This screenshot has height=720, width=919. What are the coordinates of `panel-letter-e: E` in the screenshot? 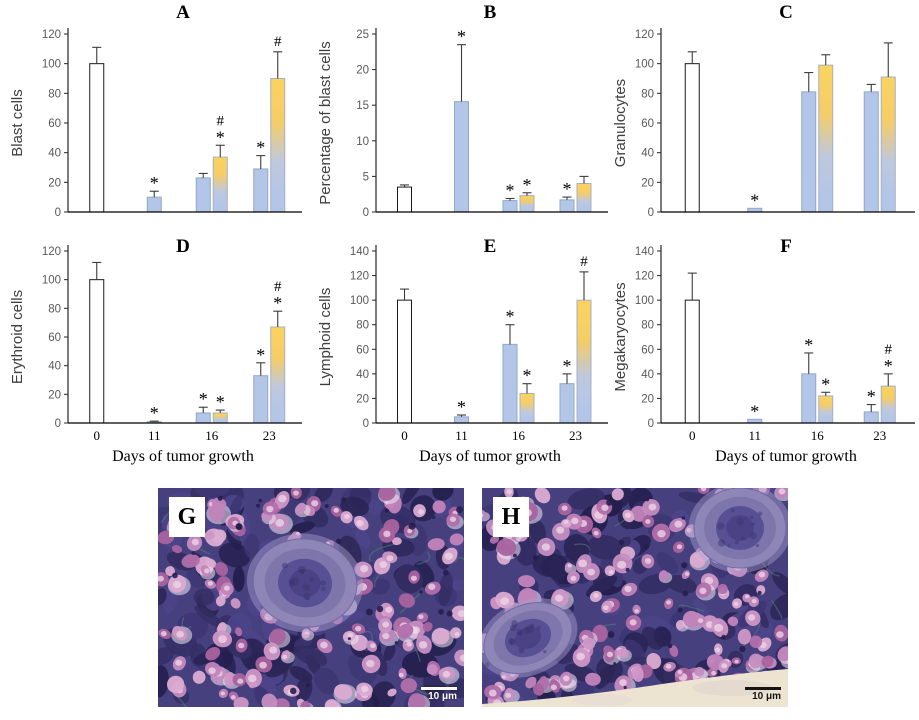 It's located at (490, 246).